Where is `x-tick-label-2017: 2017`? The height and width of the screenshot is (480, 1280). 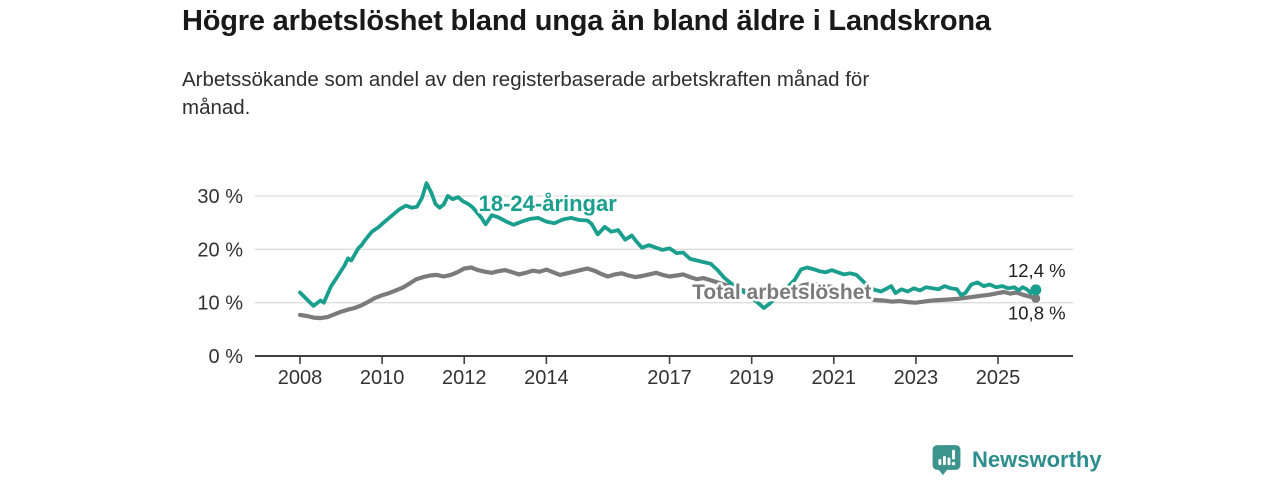
x-tick-label-2017: 2017 is located at coordinates (669, 378).